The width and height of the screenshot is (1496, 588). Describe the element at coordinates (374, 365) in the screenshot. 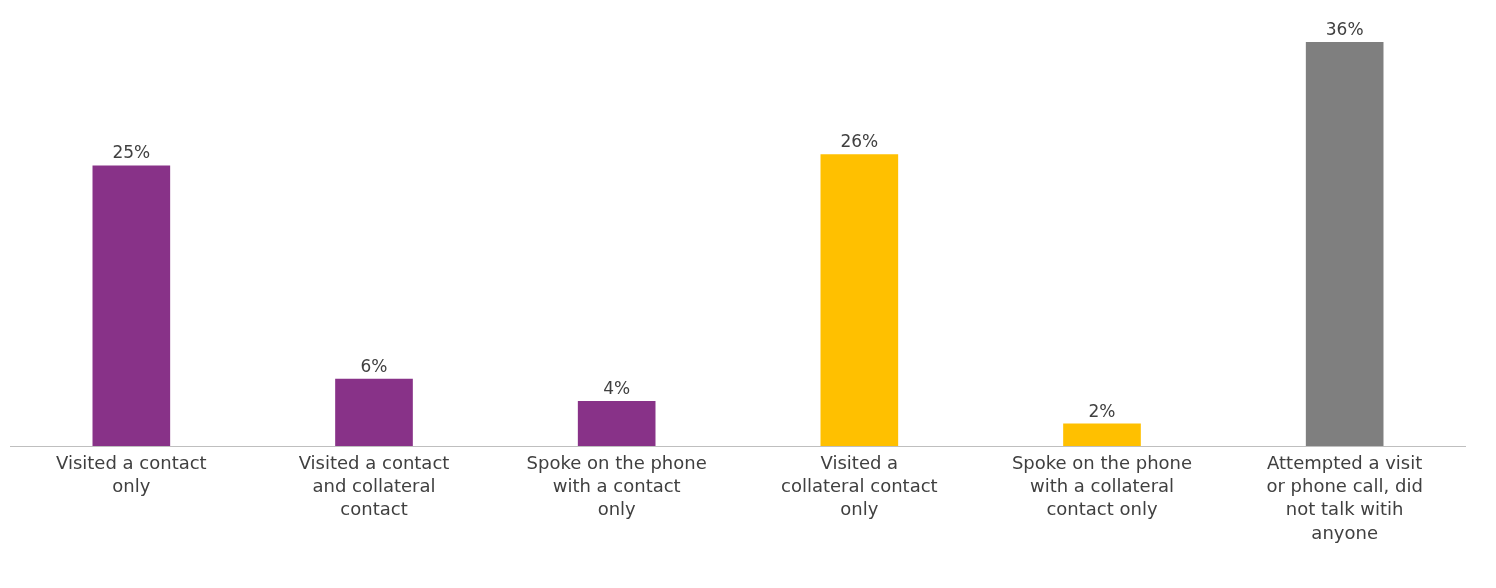

I see `data-label: 6%` at that location.